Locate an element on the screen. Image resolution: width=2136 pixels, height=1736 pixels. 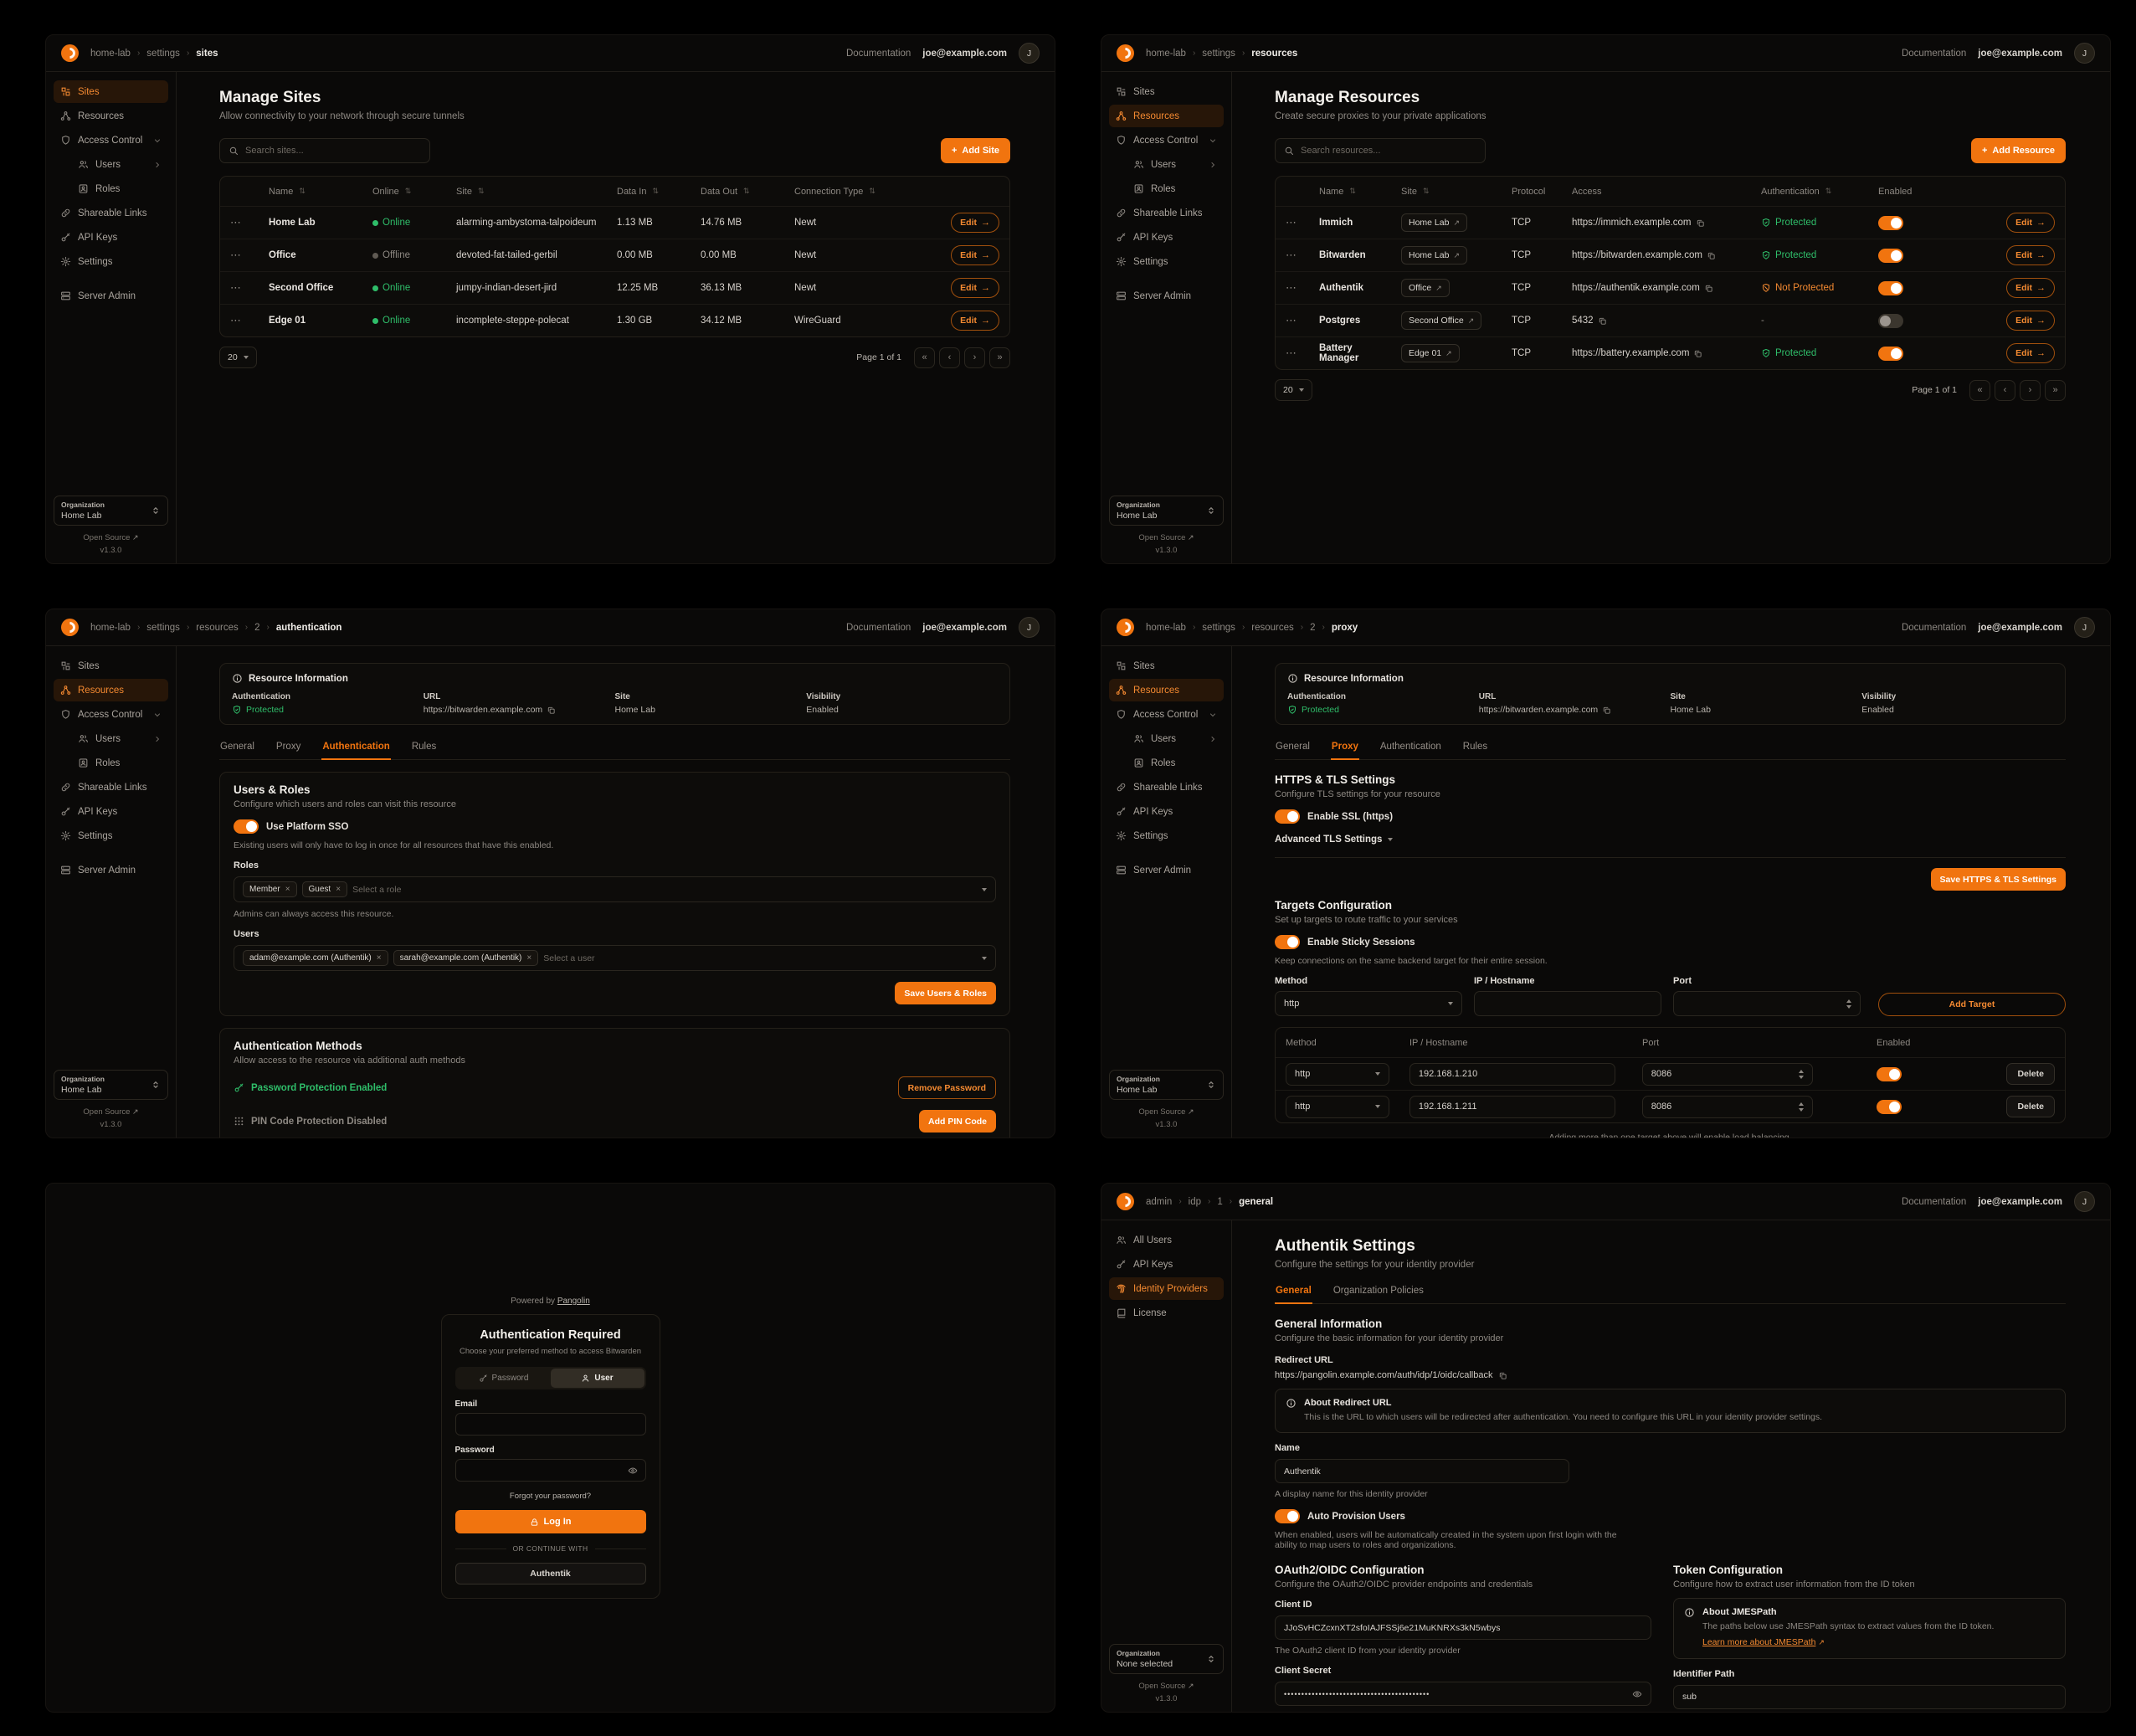
port-input: 8086 is located at coordinates (1727, 1074).